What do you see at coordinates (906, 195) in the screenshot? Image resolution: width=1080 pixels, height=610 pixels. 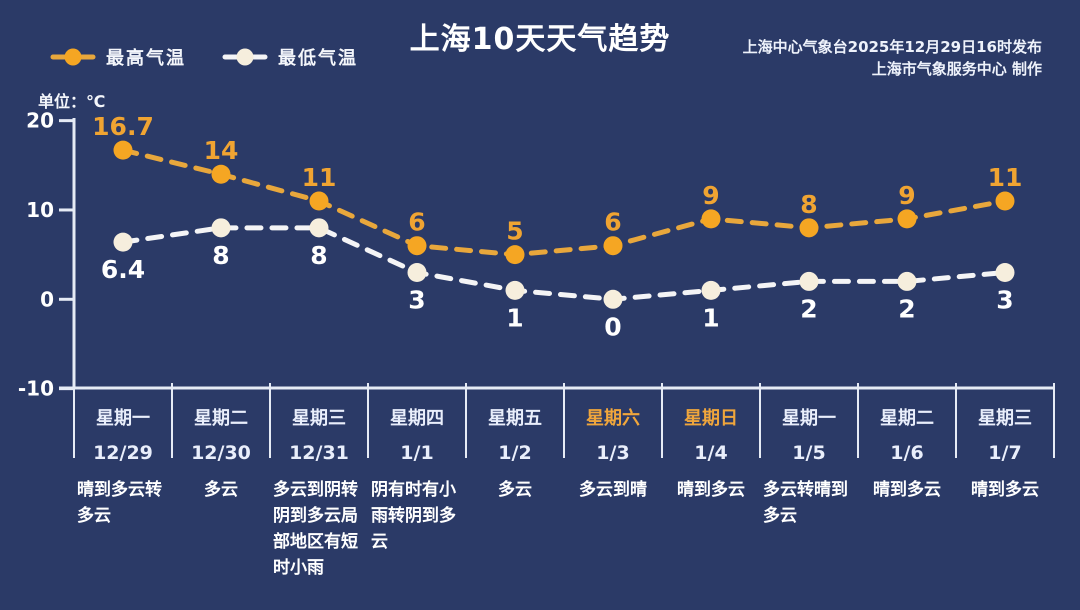 I see `high-temp-value: 9` at bounding box center [906, 195].